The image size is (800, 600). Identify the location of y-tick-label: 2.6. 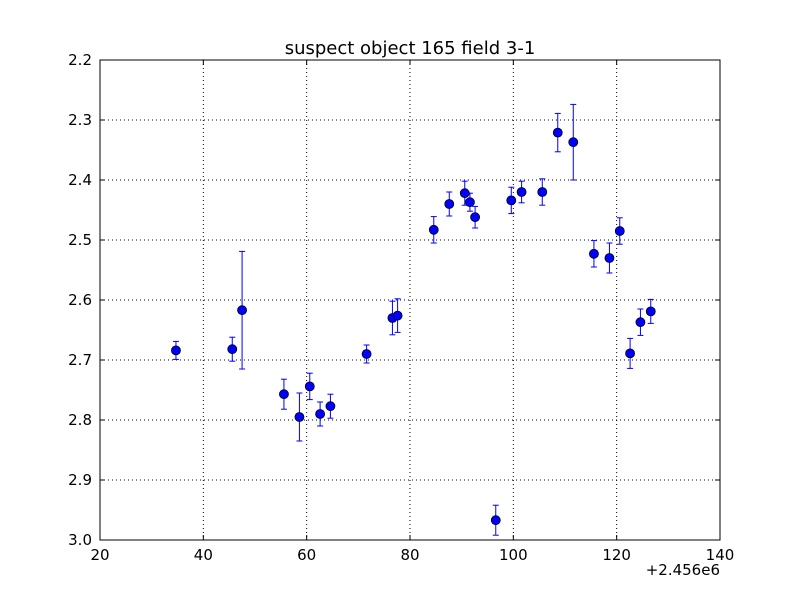
(80, 300).